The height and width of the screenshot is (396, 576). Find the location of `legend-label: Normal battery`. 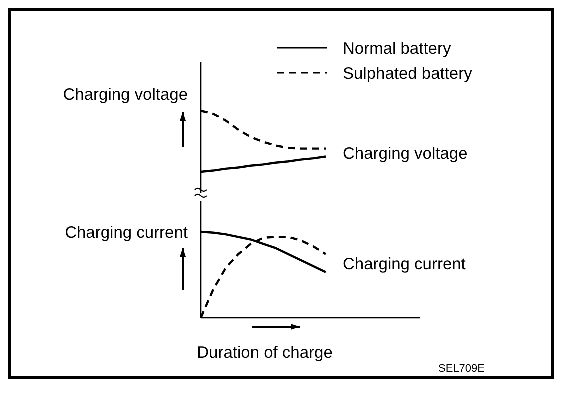

legend-label: Normal battery is located at coordinates (397, 49).